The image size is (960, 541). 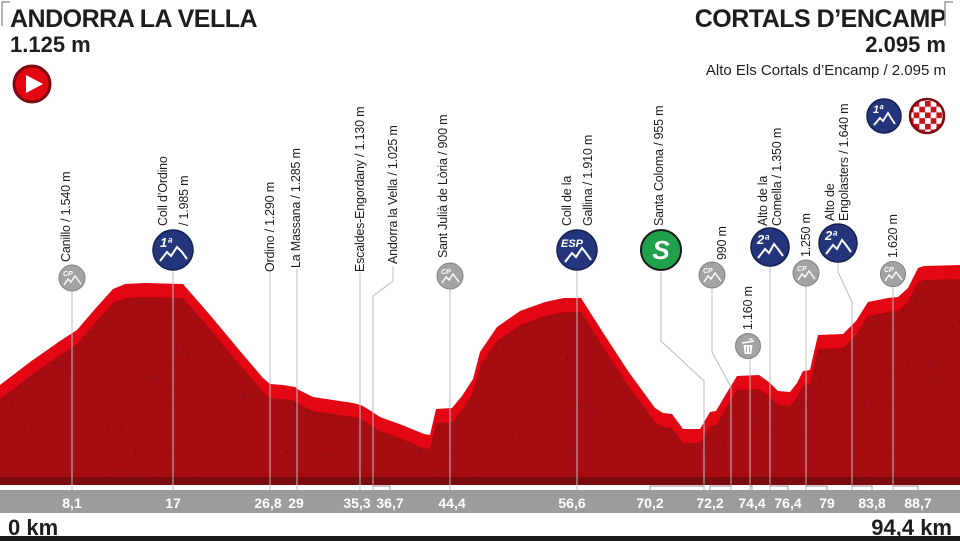 I want to click on start-name: ANDORRA LA VELLA, so click(x=134, y=19).